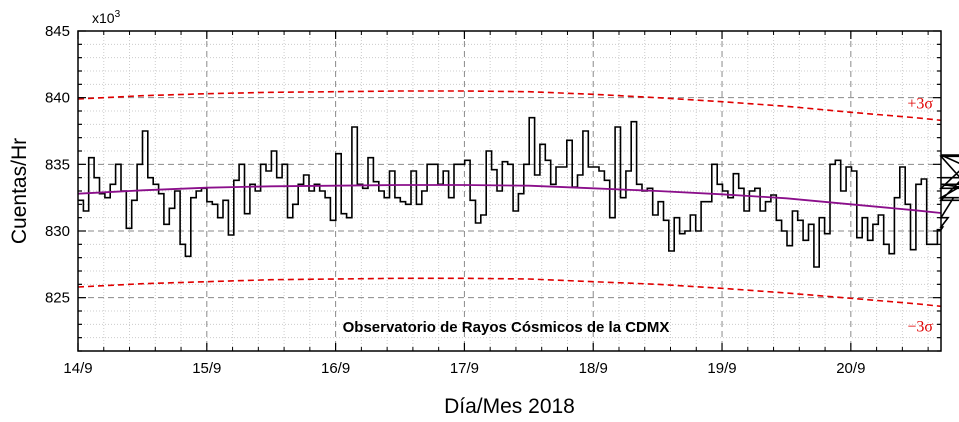 Image resolution: width=959 pixels, height=422 pixels. Describe the element at coordinates (335, 368) in the screenshot. I see `x-tick-label: 16/9` at that location.